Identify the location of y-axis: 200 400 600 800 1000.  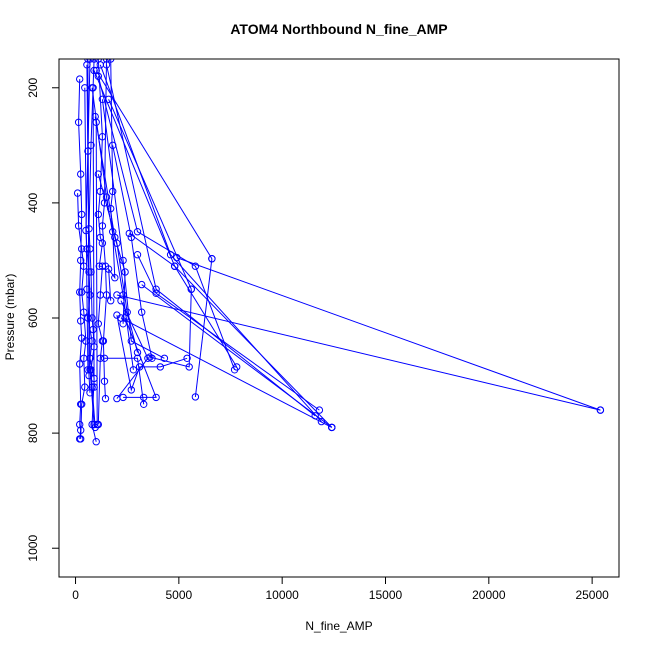
(42, 319).